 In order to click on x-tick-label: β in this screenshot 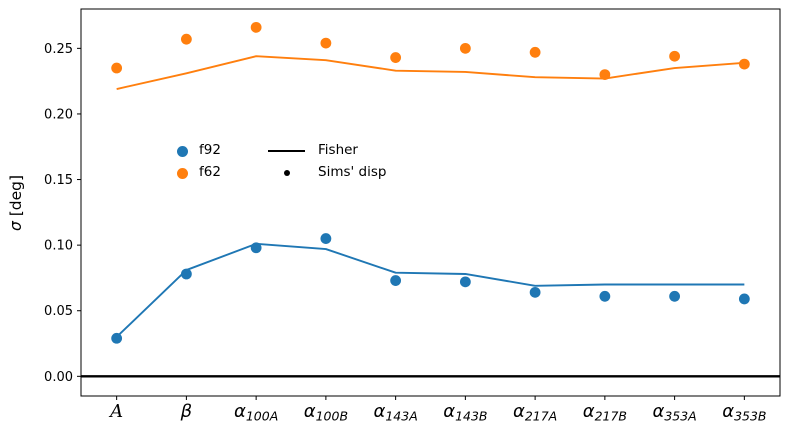, I will do `click(186, 411)`.